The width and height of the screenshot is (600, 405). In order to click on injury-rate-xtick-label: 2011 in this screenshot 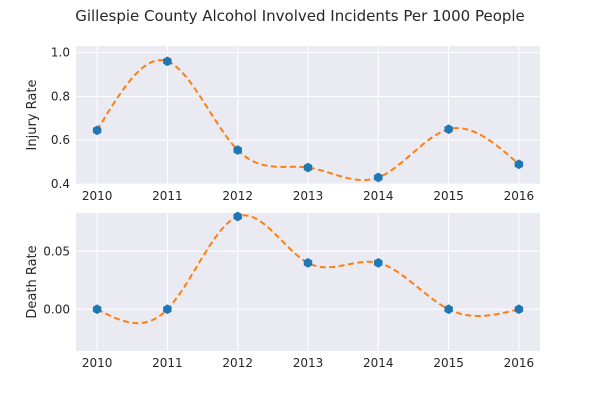, I will do `click(167, 196)`.